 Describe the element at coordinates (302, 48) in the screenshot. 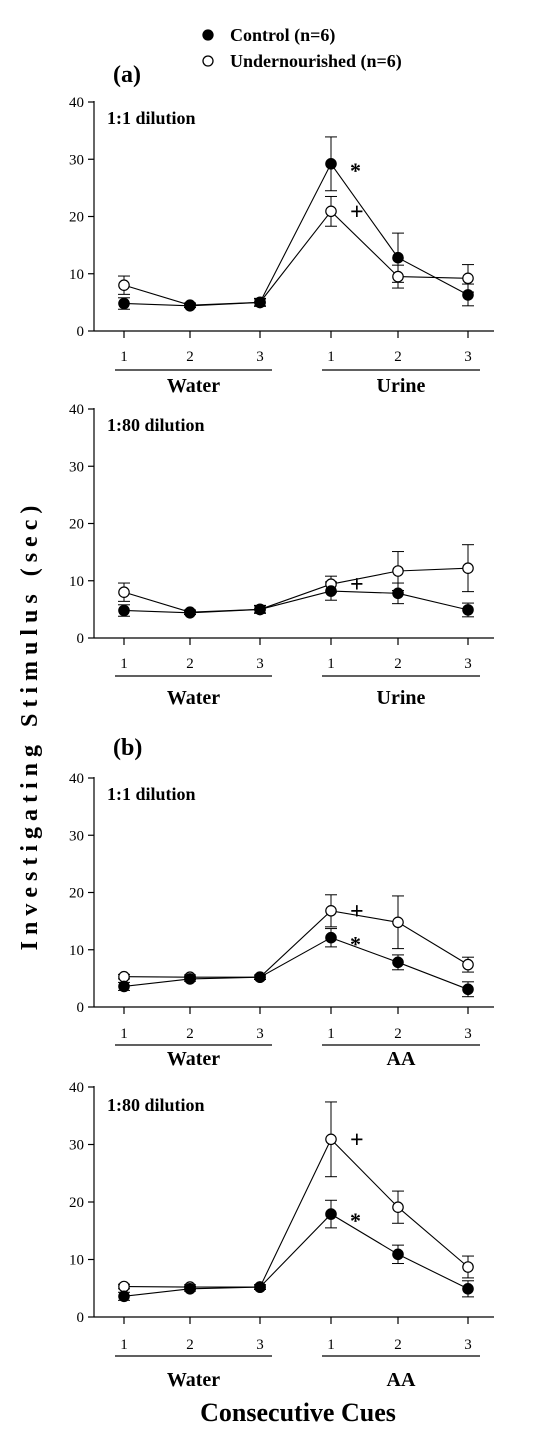

I see `legend: Control (n=6) Undernourished (n=6)` at that location.